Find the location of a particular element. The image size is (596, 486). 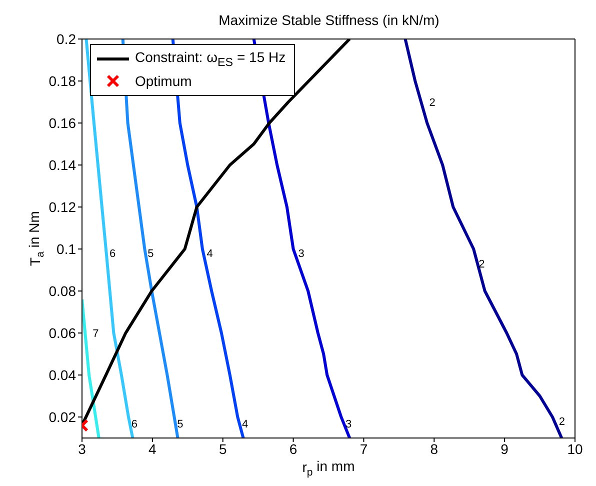

y-tick-label: 0.1 is located at coordinates (66, 248).